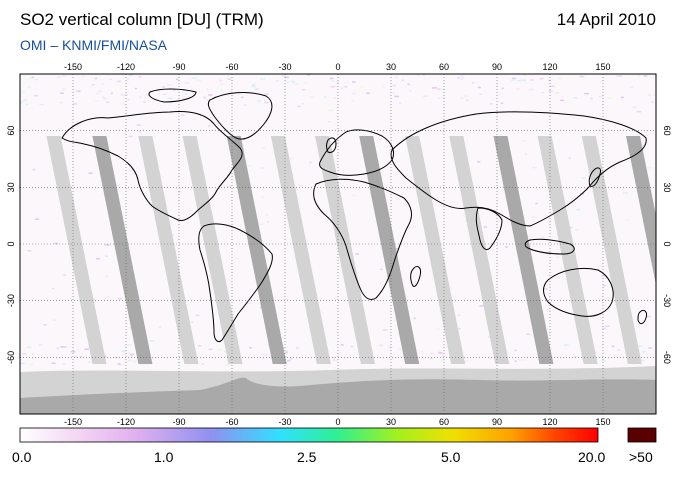 The width and height of the screenshot is (676, 480). Describe the element at coordinates (11, 357) in the screenshot. I see `latitude-tick-label: -60` at that location.